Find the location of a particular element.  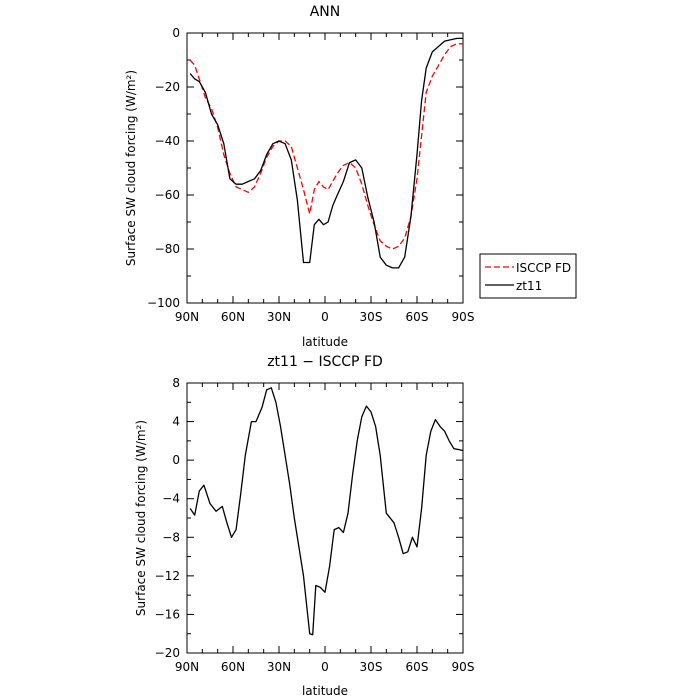

y-tick-label: −100 is located at coordinates (163, 303).